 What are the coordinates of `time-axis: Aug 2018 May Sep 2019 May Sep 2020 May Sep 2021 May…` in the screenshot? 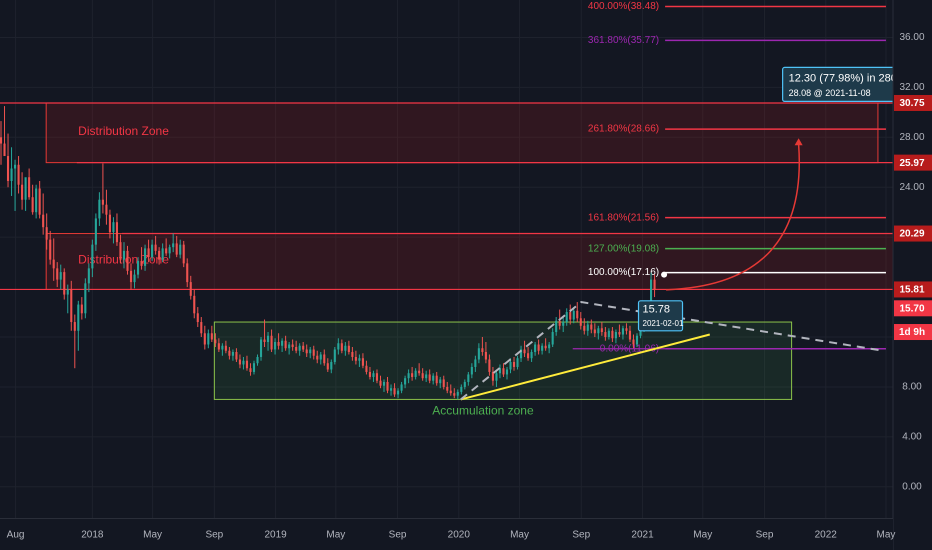 It's located at (447, 534).